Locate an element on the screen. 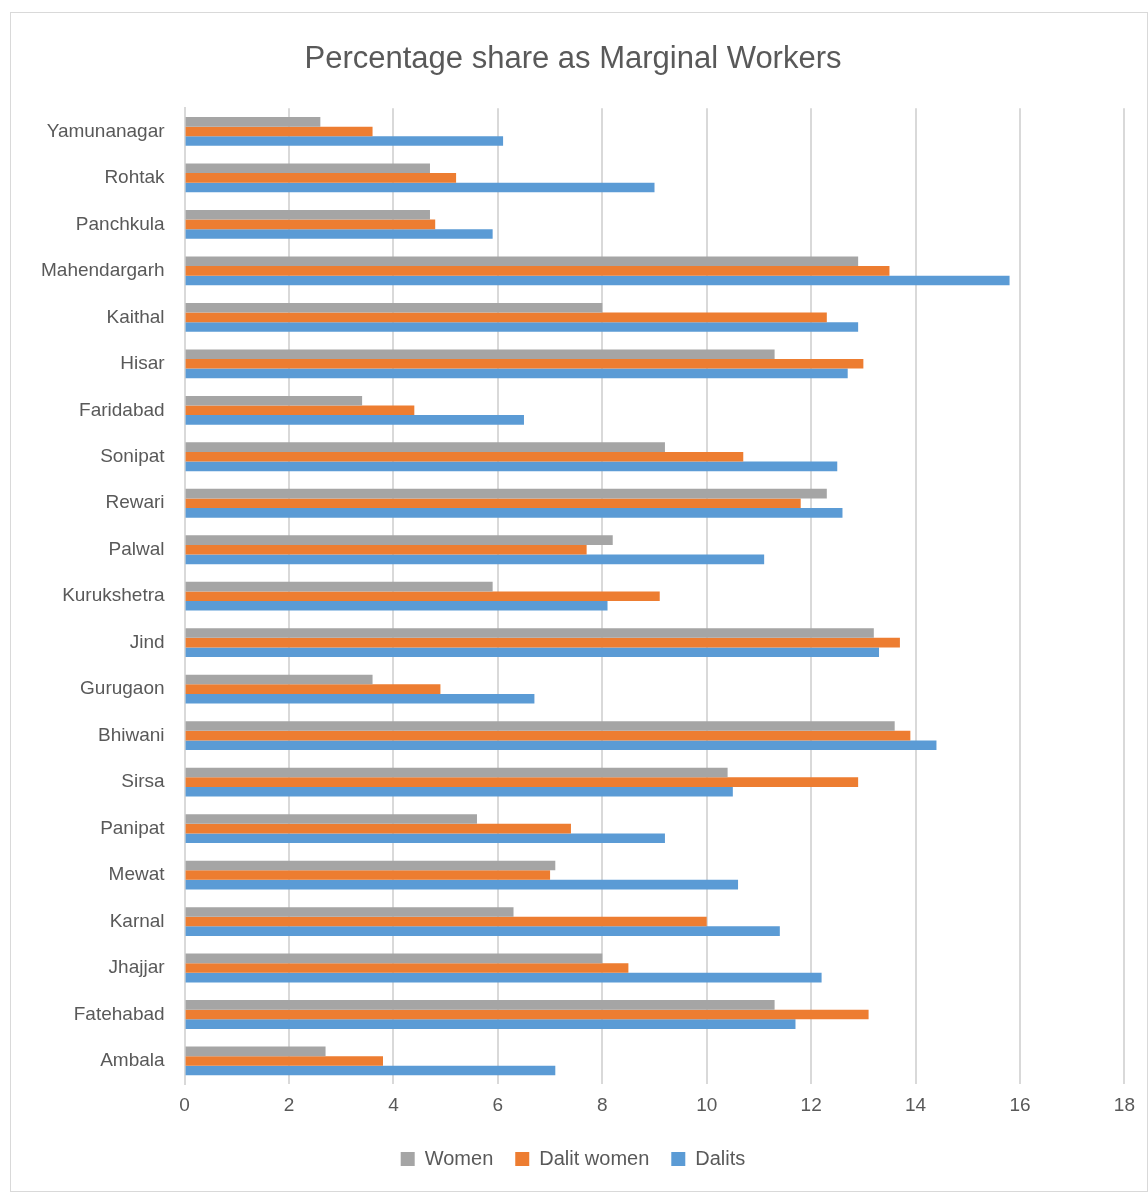  y-tick-label: Faridabad is located at coordinates (122, 409).